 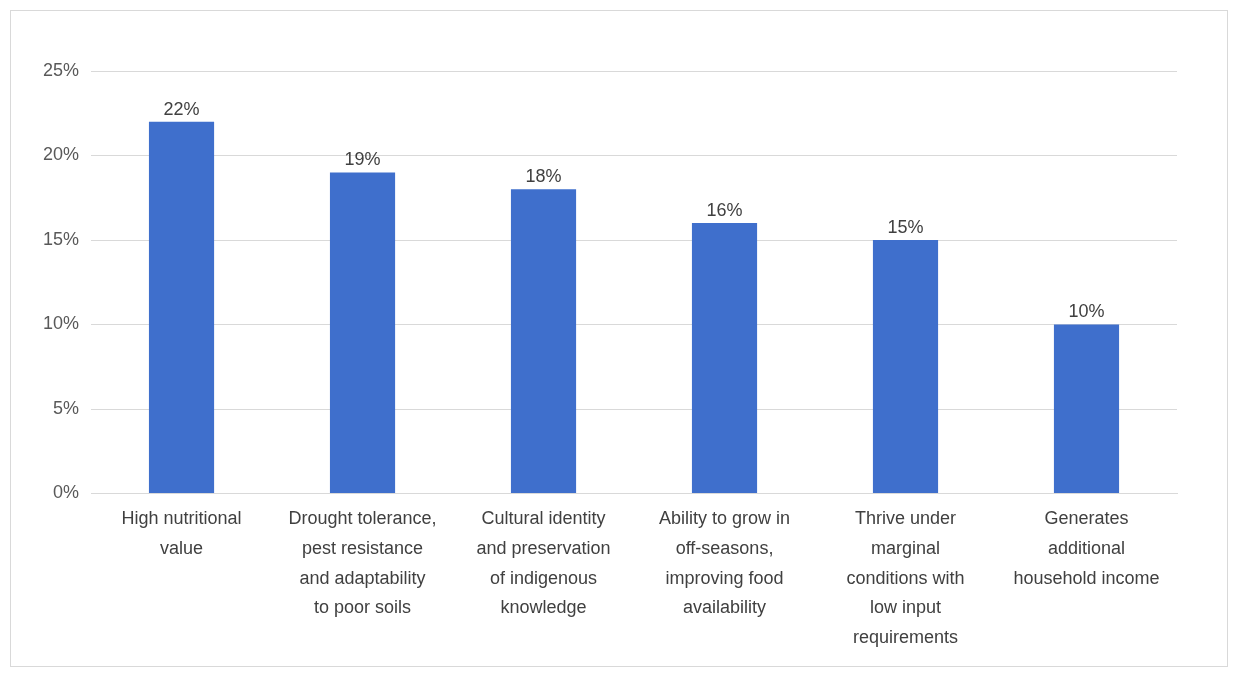 I want to click on x-tick-label: Generates additional household income, so click(x=1086, y=548).